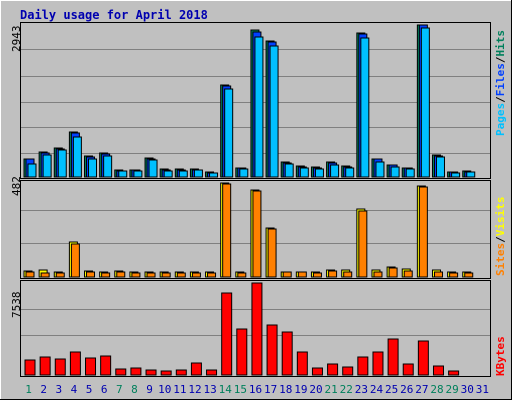 Image resolution: width=512 pixels, height=400 pixels. I want to click on legend-bottom: KBytes, so click(500, 356).